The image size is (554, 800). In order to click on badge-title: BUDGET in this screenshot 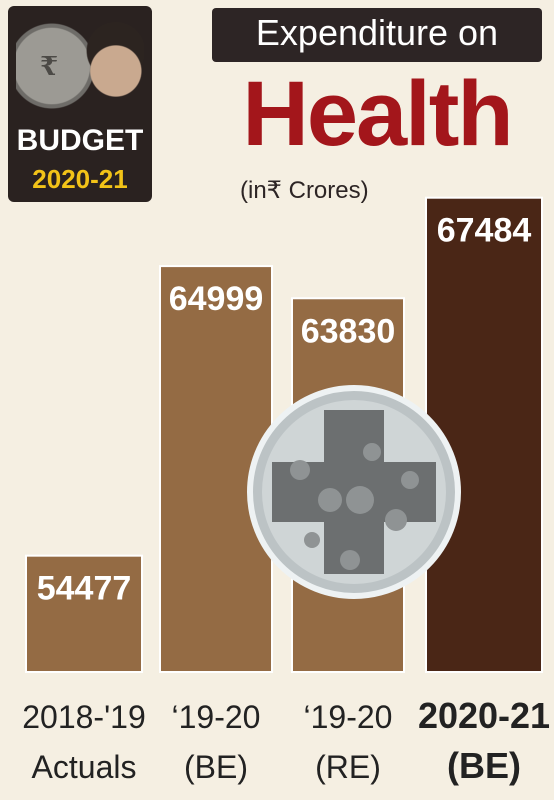, I will do `click(80, 140)`.